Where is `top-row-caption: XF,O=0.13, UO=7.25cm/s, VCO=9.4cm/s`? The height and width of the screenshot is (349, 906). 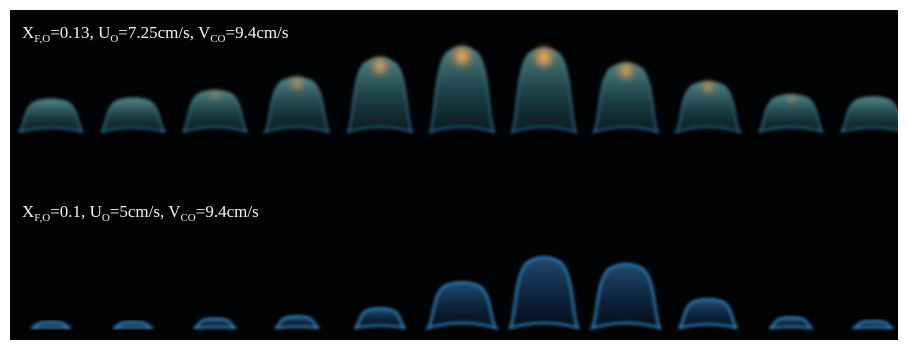
top-row-caption: XF,O=0.13, UO=7.25cm/s, VCO=9.4cm/s is located at coordinates (155, 34).